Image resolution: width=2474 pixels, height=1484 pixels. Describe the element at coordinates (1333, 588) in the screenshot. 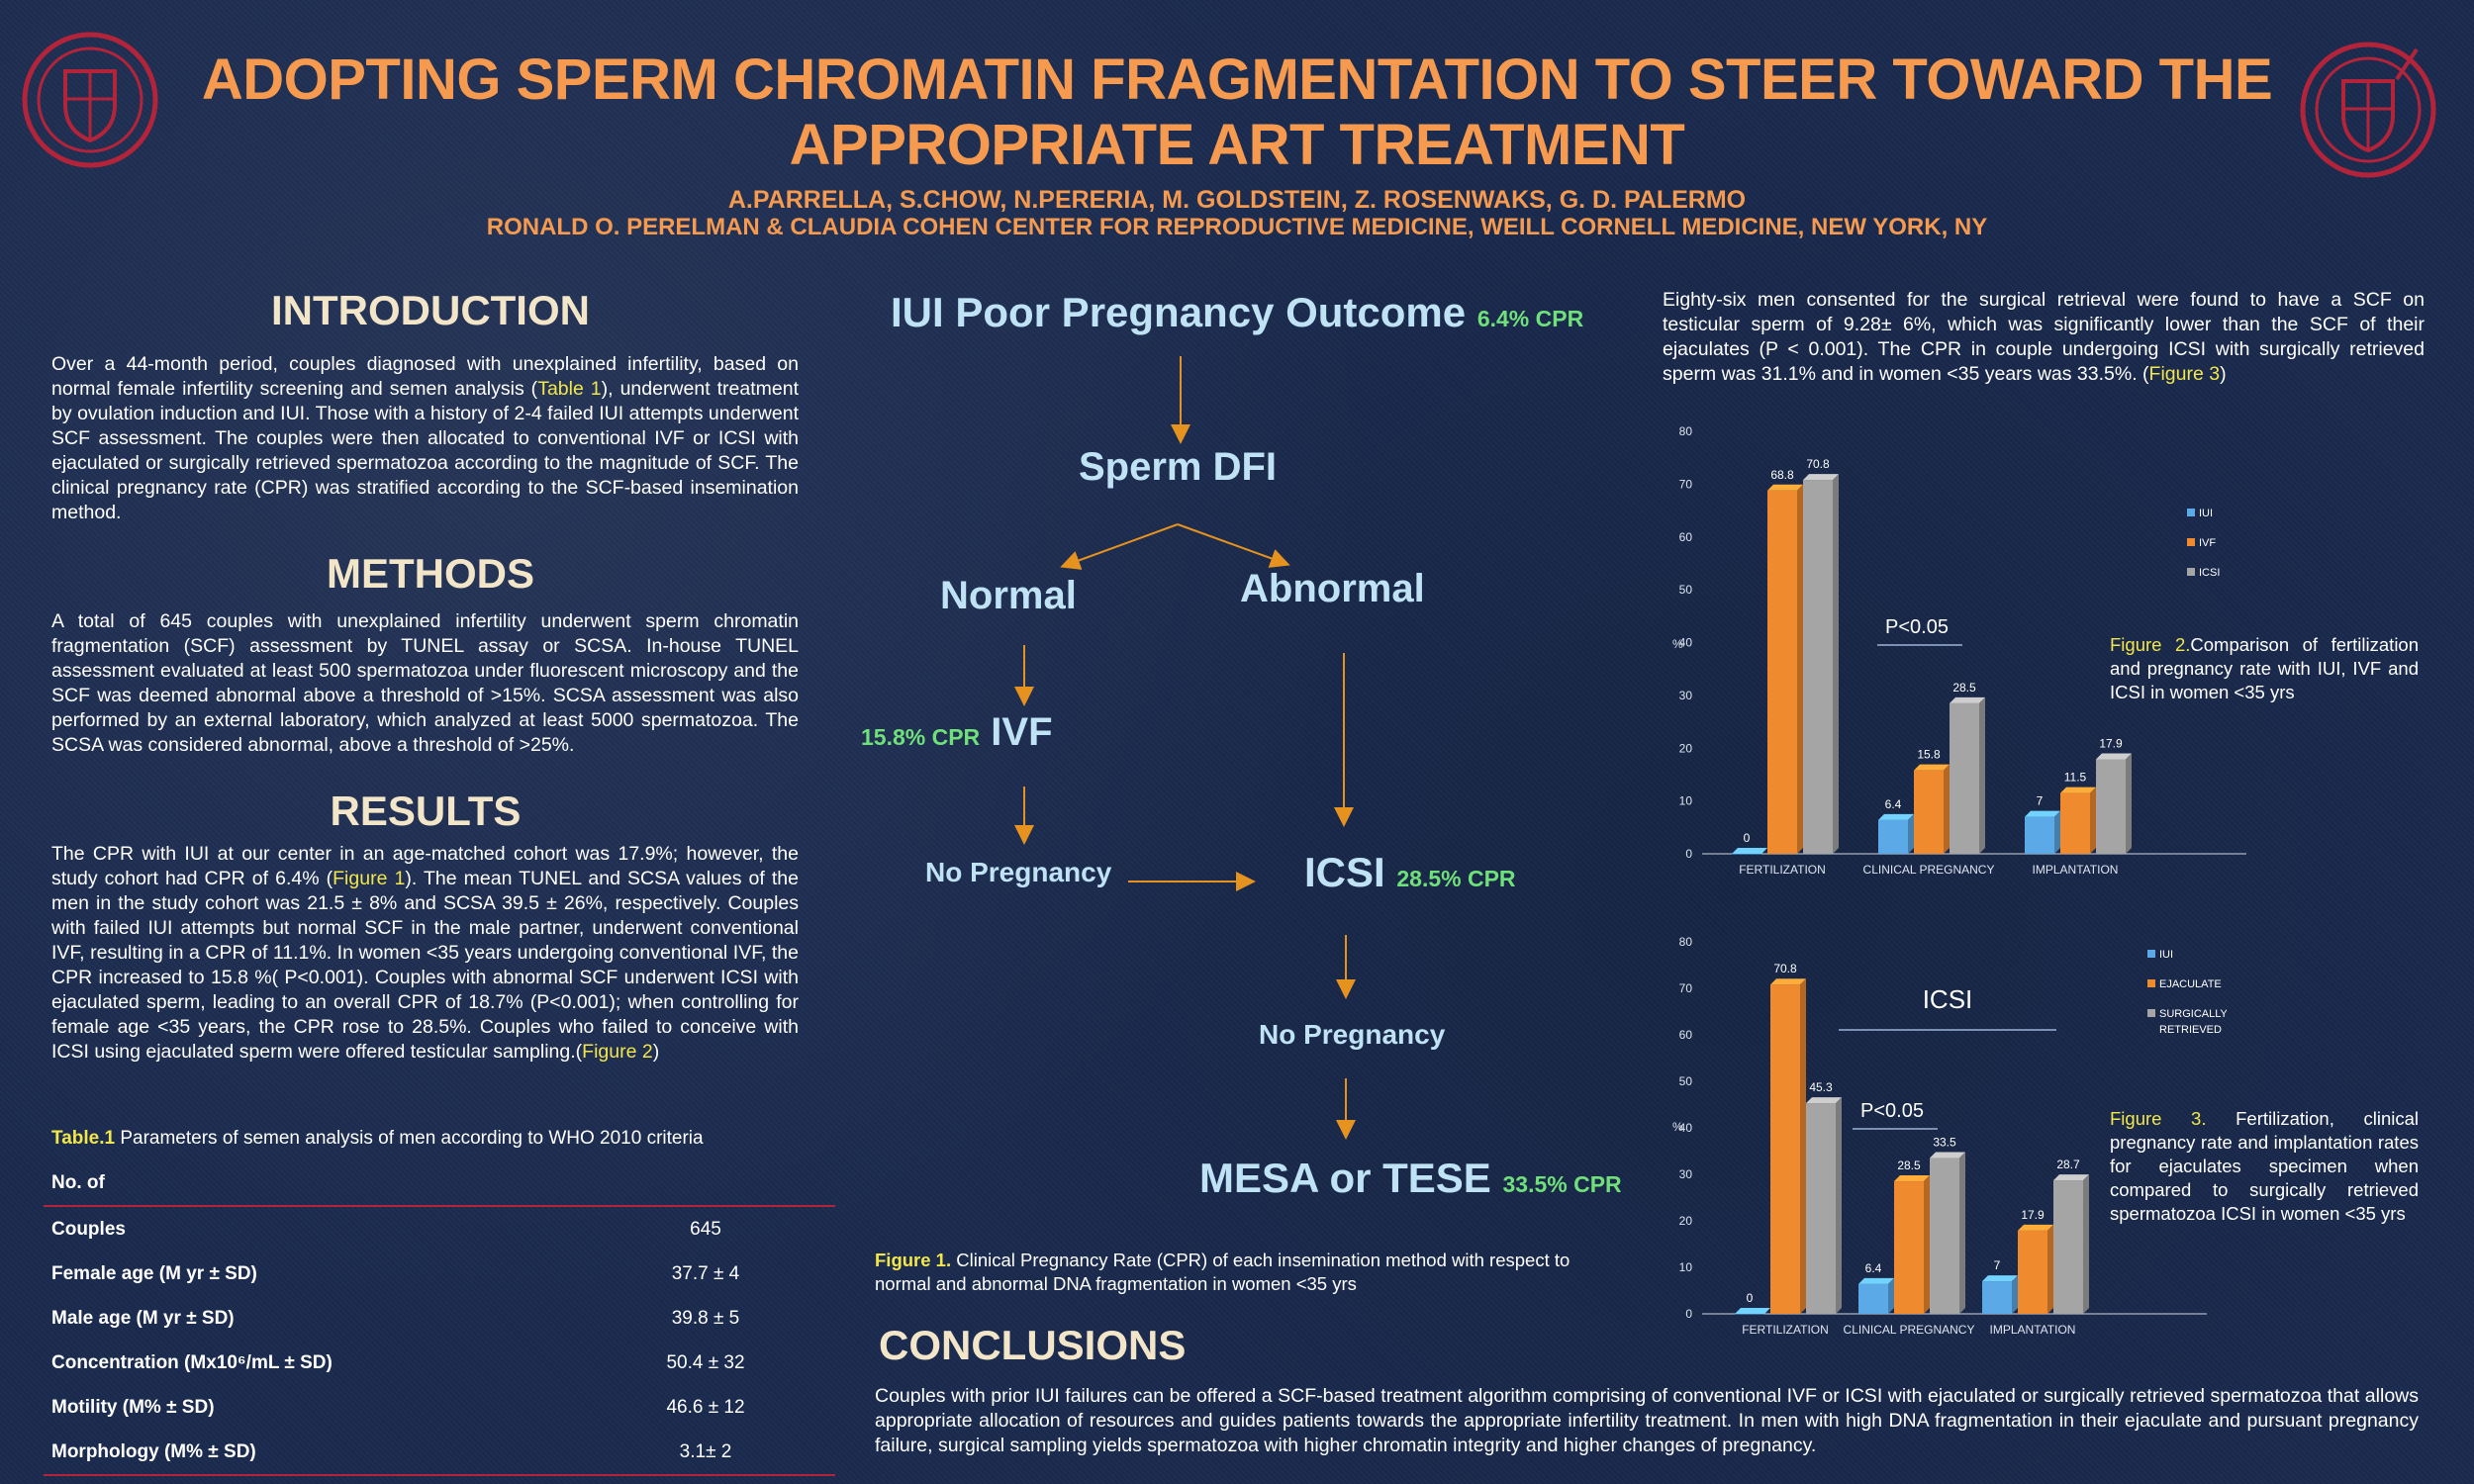

I see `flow-abnormal-node: Abnormal` at that location.